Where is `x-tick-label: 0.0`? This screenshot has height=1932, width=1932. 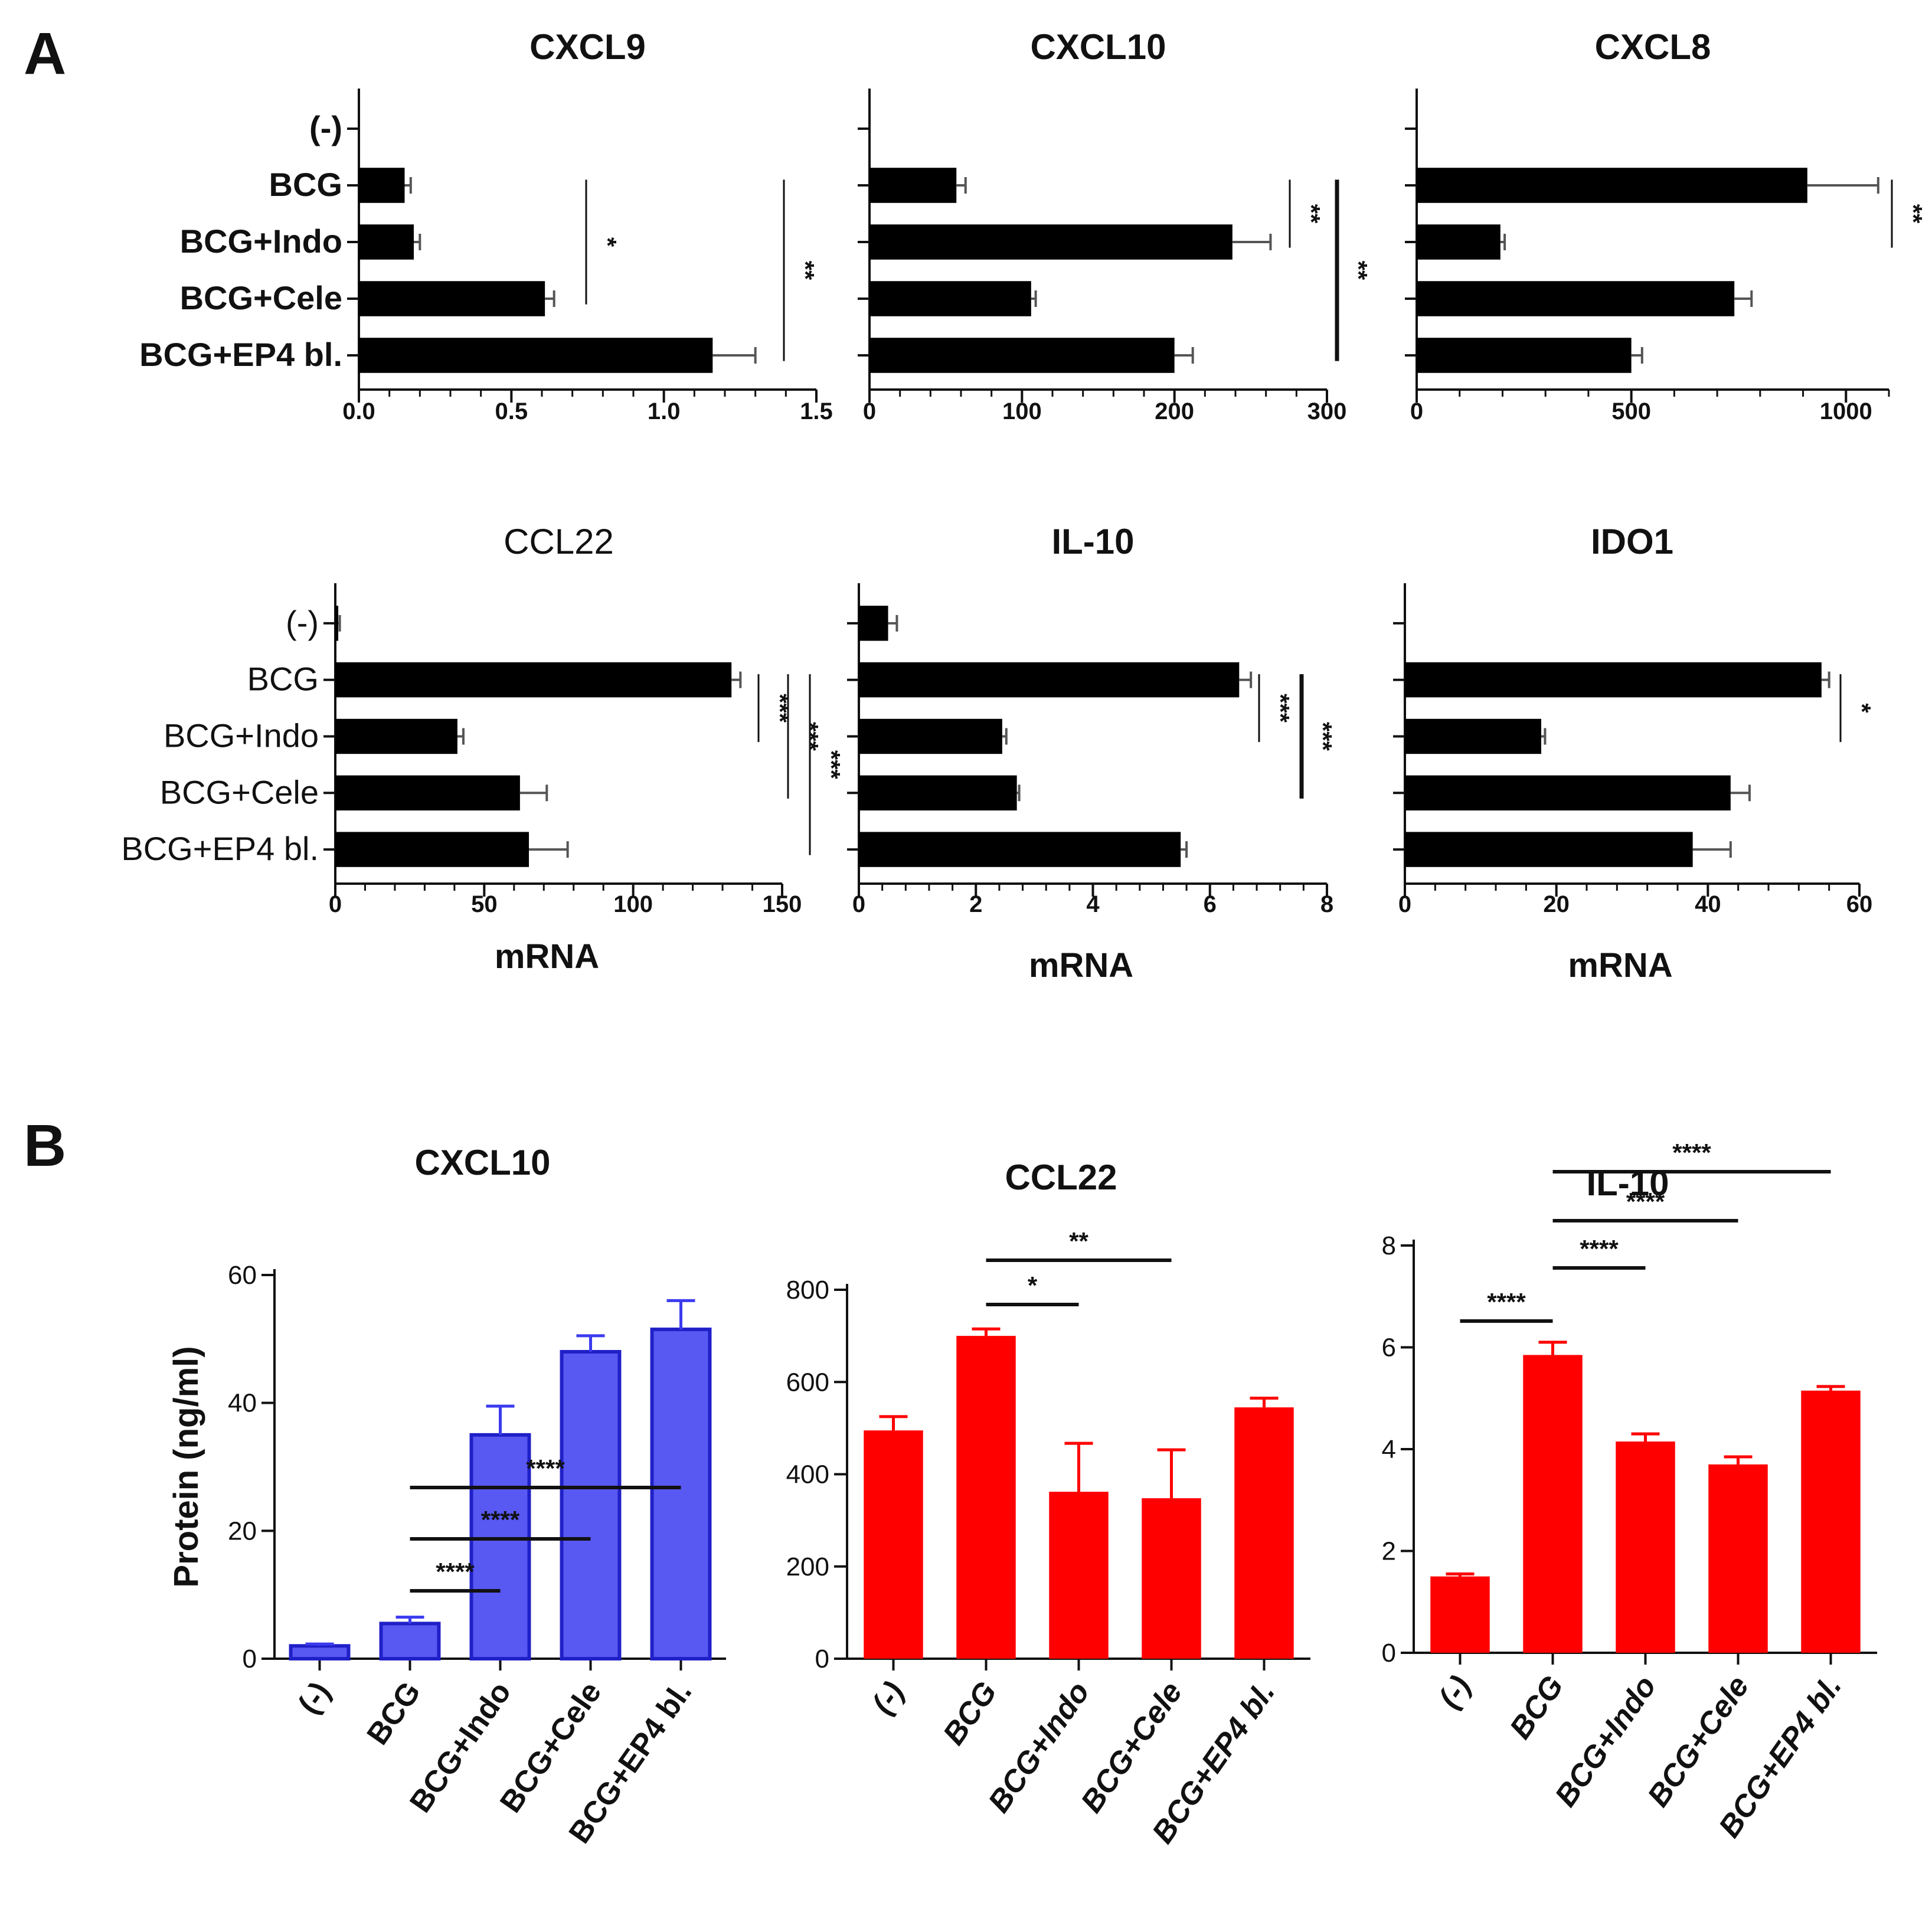 x-tick-label: 0.0 is located at coordinates (358, 411).